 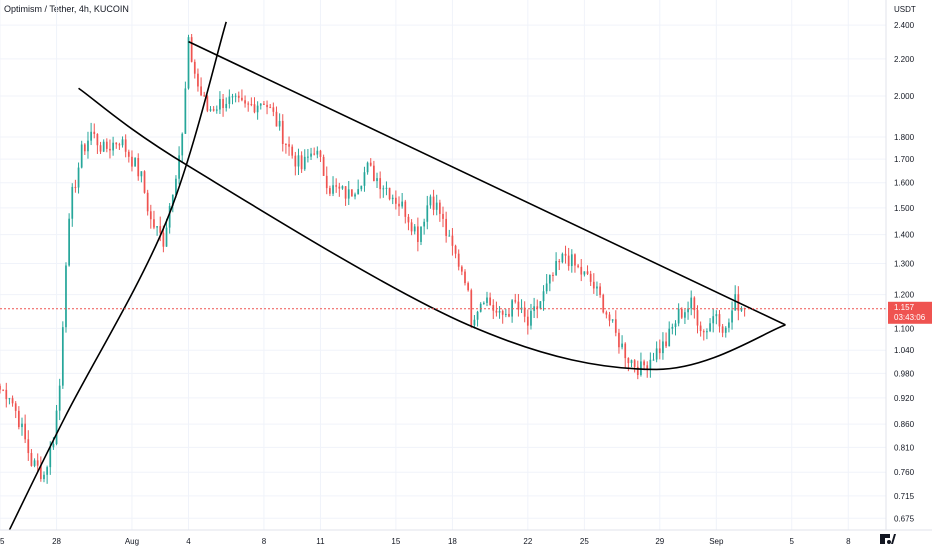 What do you see at coordinates (905, 9) in the screenshot?
I see `currency-label: USDT` at bounding box center [905, 9].